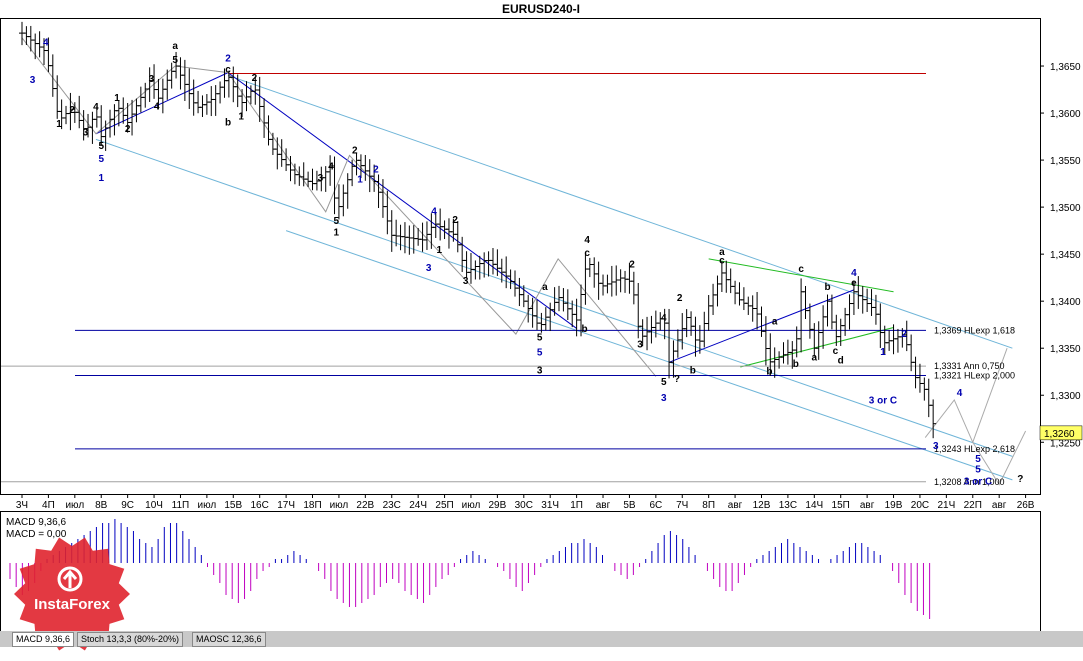  I want to click on x-tick-label: 9С, so click(127, 505).